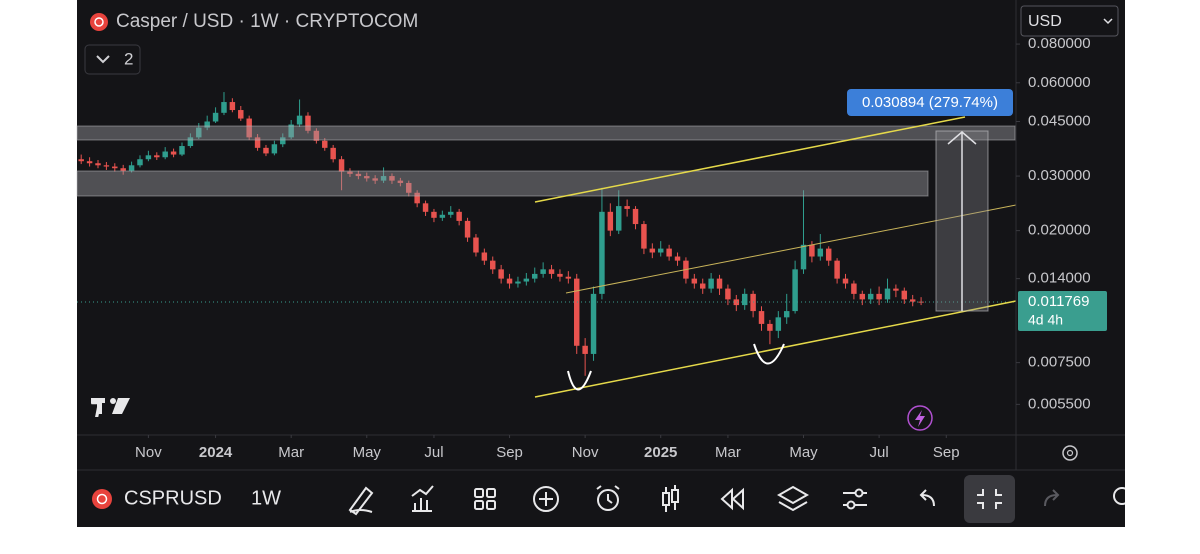  I want to click on y-tick-label: 0.030000, so click(1059, 175).